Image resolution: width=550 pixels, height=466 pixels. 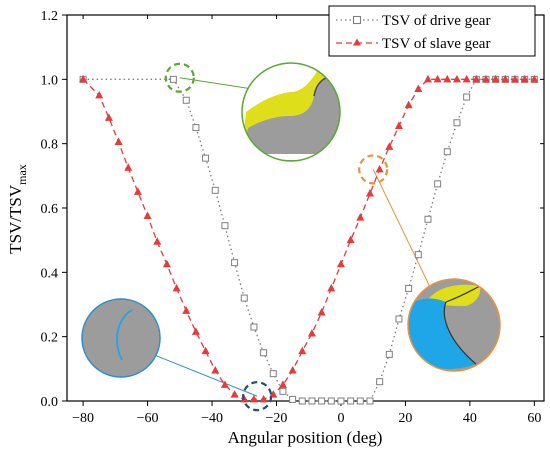 What do you see at coordinates (305, 437) in the screenshot?
I see `x-axis-title: Angular position (deg)` at bounding box center [305, 437].